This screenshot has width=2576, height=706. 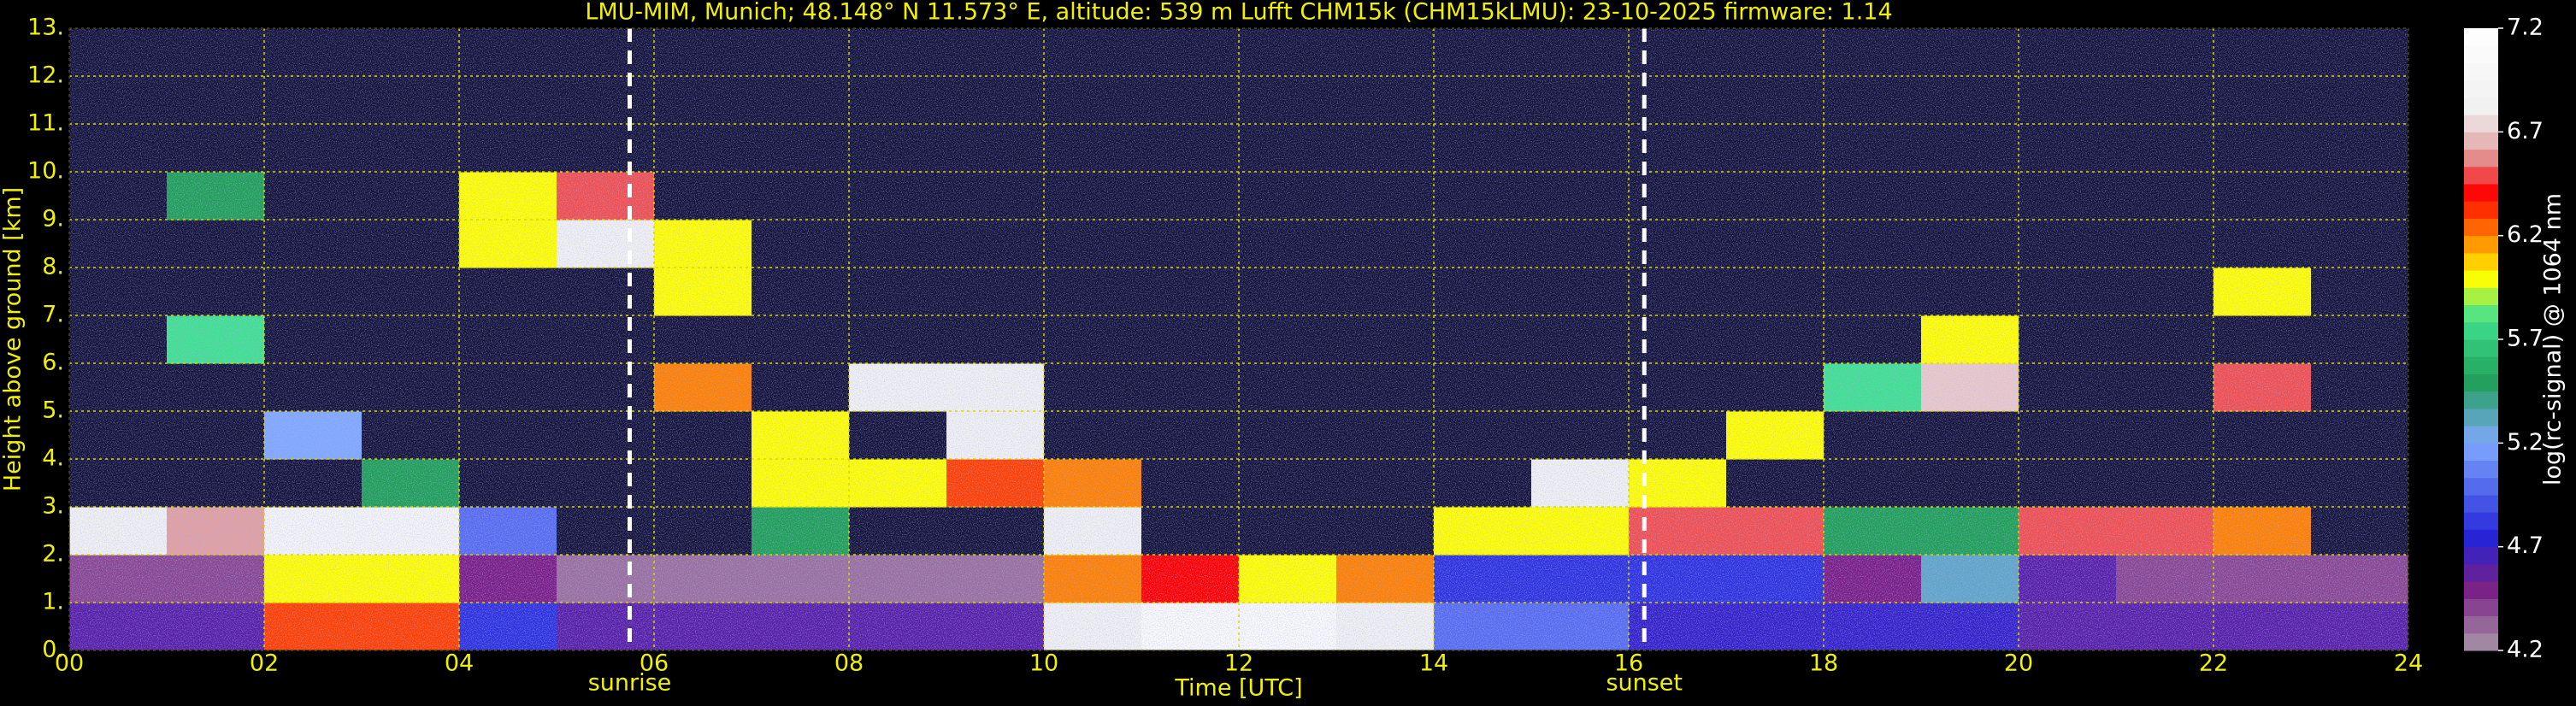 What do you see at coordinates (53, 315) in the screenshot?
I see `y-tick-label: 7.` at bounding box center [53, 315].